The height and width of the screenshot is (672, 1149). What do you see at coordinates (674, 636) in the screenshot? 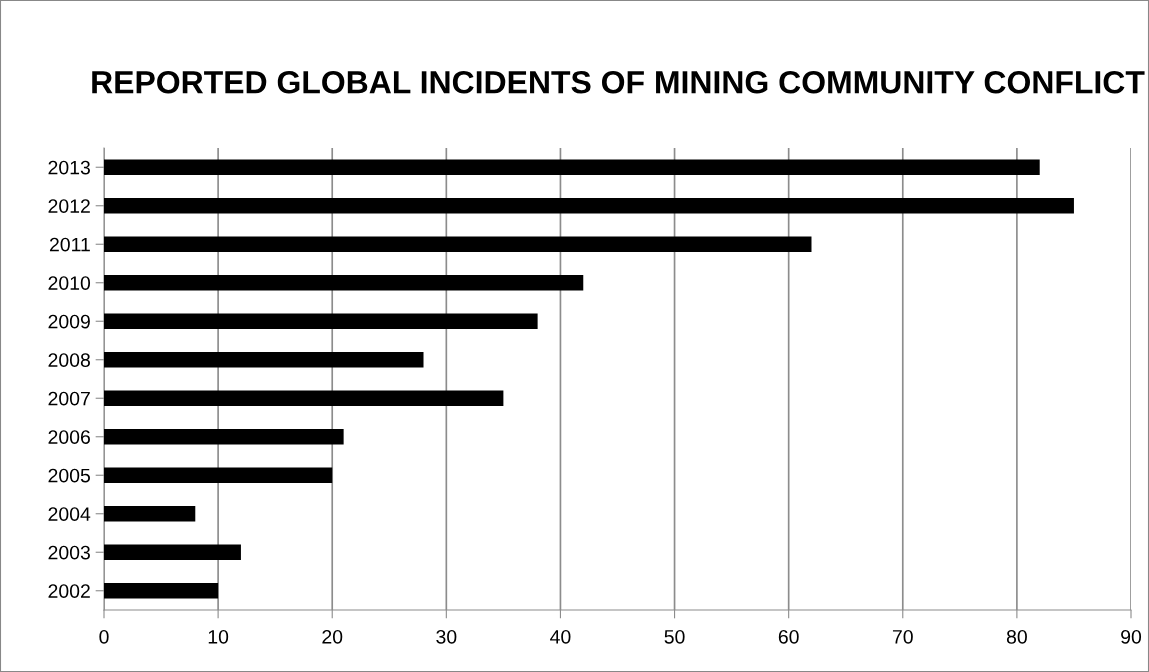
I see `x-tick-label: 50` at bounding box center [674, 636].